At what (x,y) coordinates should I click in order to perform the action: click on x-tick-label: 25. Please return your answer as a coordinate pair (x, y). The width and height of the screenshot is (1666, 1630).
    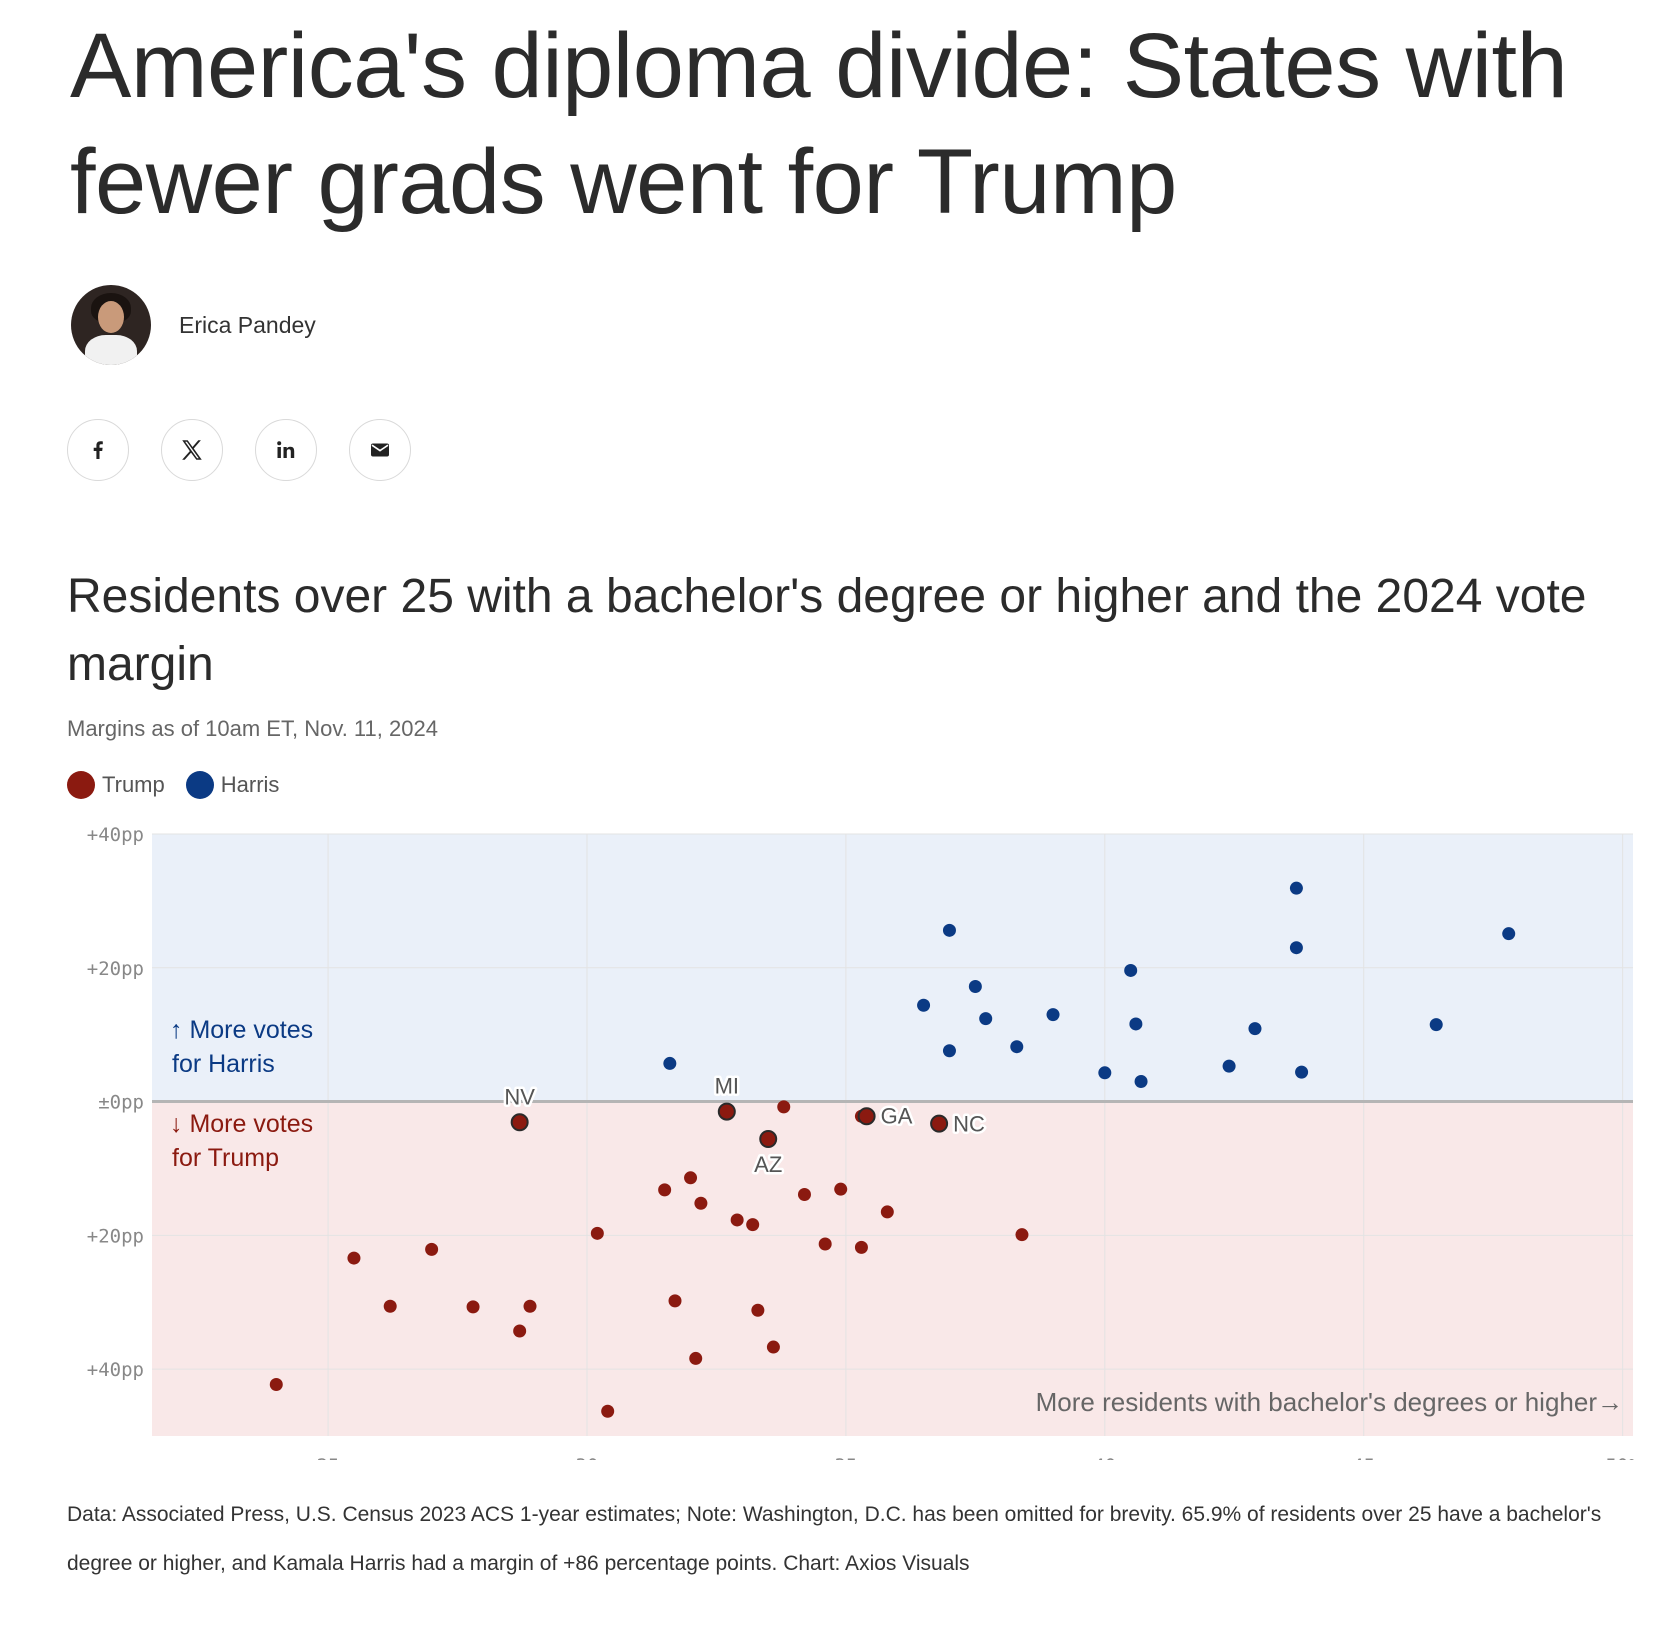
    Looking at the image, I should click on (328, 1457).